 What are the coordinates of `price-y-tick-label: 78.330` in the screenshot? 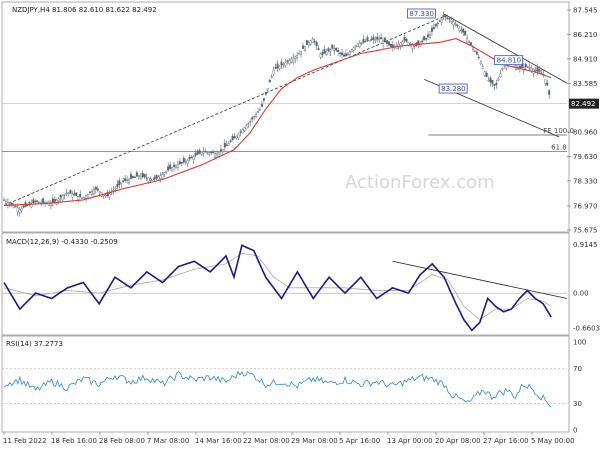 It's located at (585, 181).